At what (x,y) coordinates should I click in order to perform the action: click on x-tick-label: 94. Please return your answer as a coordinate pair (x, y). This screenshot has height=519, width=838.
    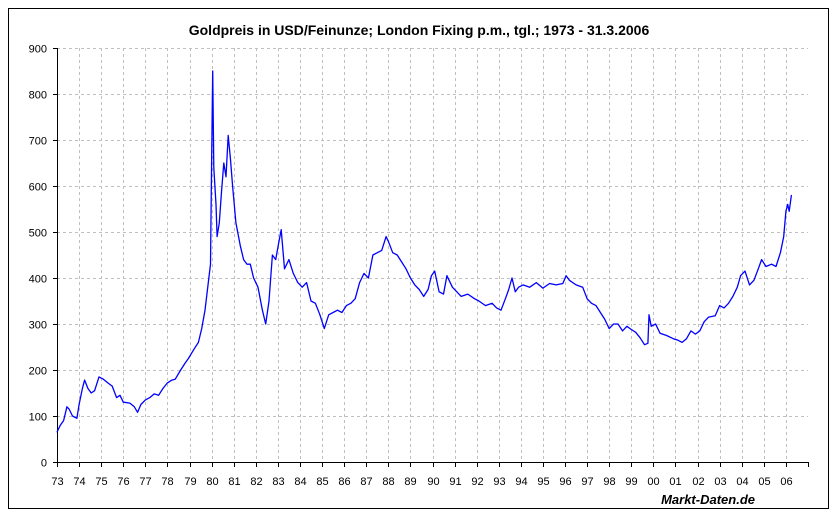
    Looking at the image, I should click on (521, 482).